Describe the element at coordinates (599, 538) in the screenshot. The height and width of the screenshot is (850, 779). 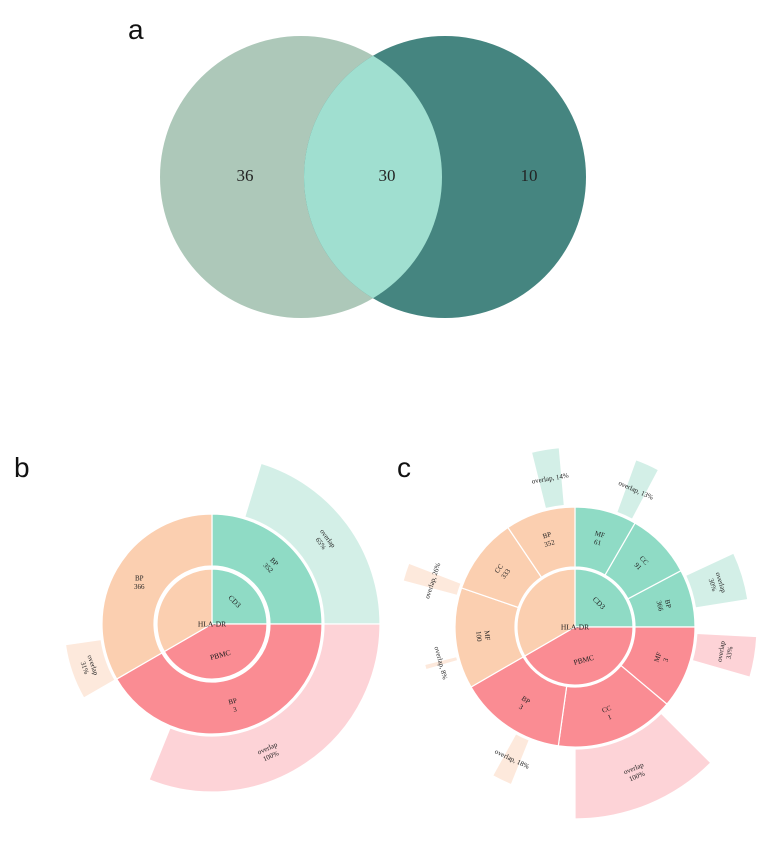
I see `middle-label-2: MF61` at that location.